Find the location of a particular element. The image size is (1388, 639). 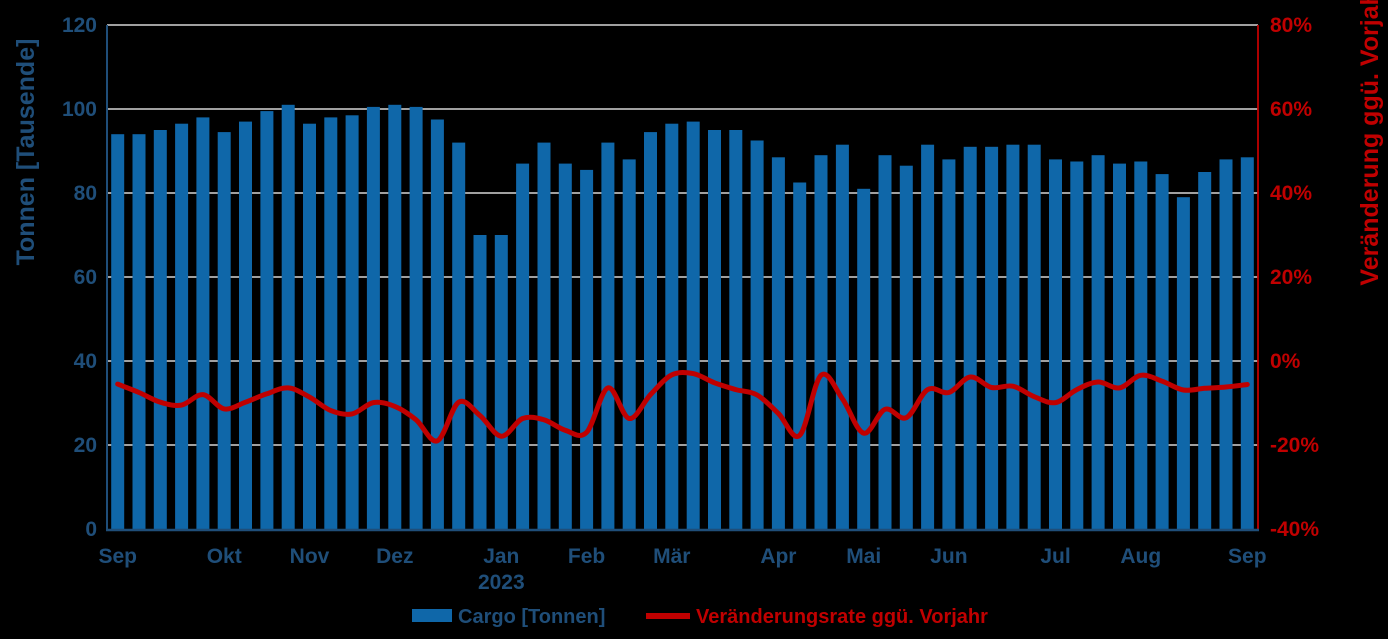

left-axis-tick: 40 is located at coordinates (85, 361).